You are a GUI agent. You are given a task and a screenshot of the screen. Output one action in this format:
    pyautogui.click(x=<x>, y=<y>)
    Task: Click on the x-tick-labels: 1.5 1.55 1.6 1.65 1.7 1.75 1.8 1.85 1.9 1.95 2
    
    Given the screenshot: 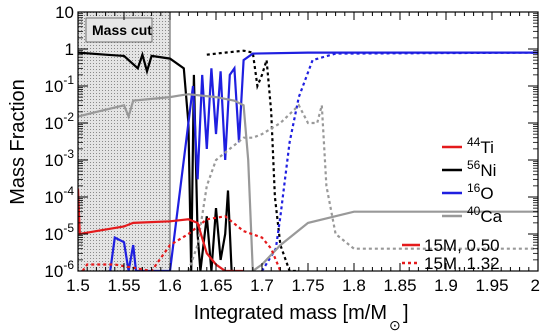 What is the action you would take?
    pyautogui.click(x=303, y=285)
    